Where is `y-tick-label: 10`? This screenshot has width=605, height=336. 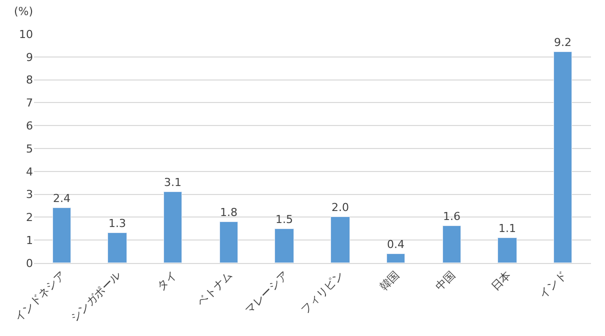 y-tick-label: 10 is located at coordinates (26, 34).